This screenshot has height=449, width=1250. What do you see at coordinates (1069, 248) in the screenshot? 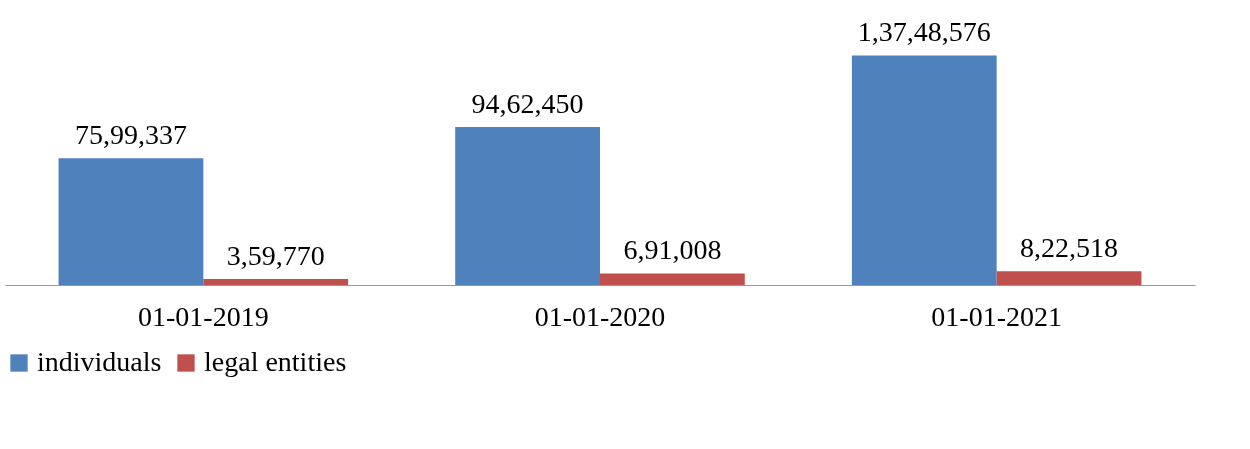
I see `data-label: 8,22,518` at bounding box center [1069, 248].